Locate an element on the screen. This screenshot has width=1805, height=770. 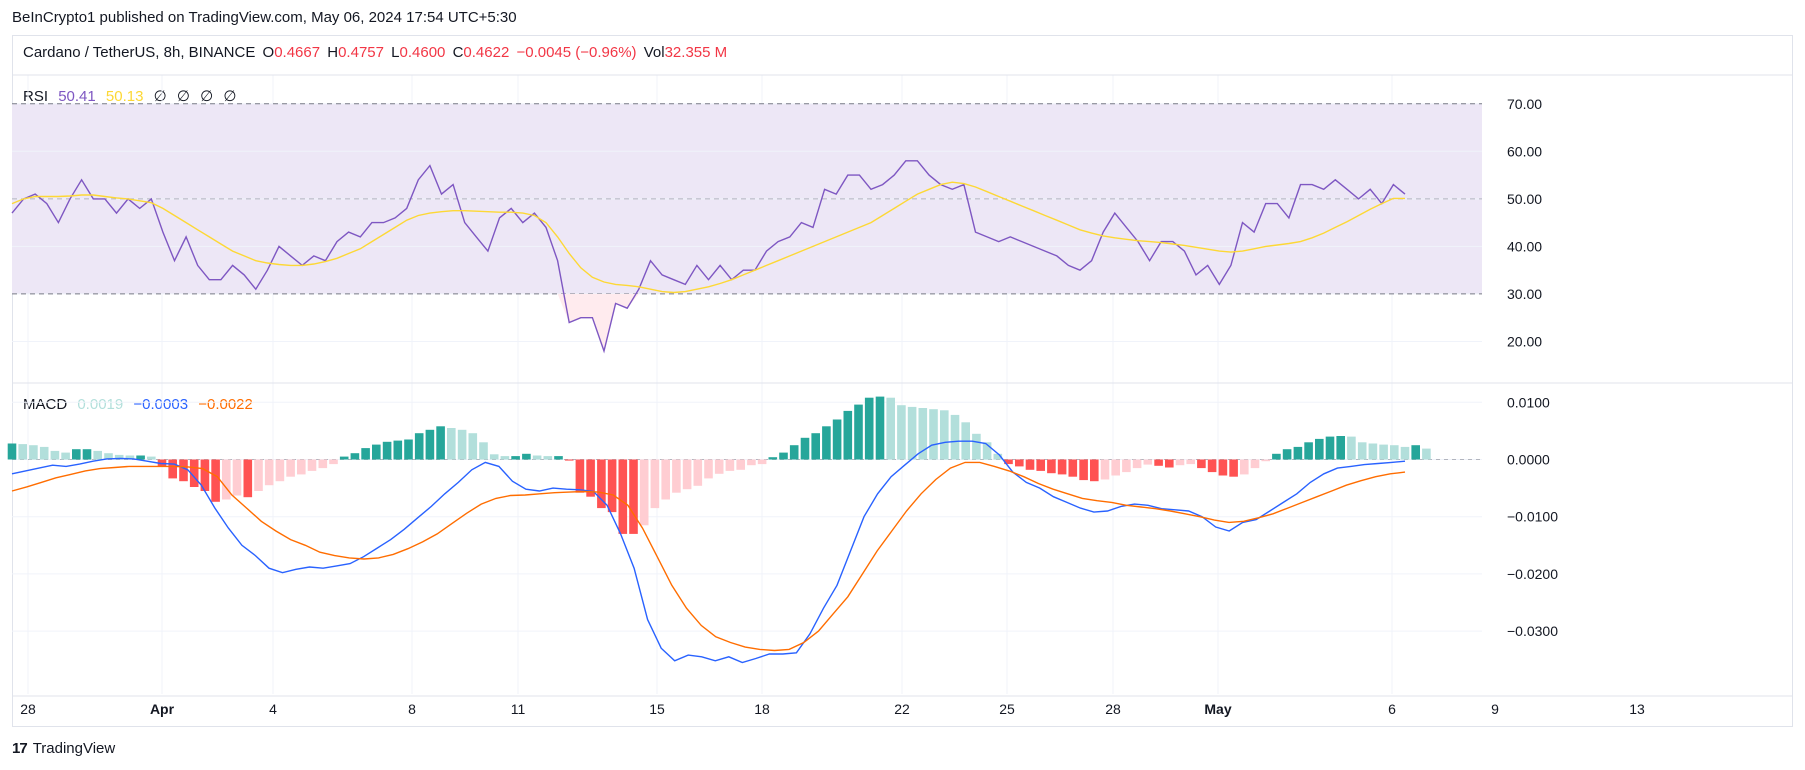
x-tick-label: 22 is located at coordinates (902, 709).